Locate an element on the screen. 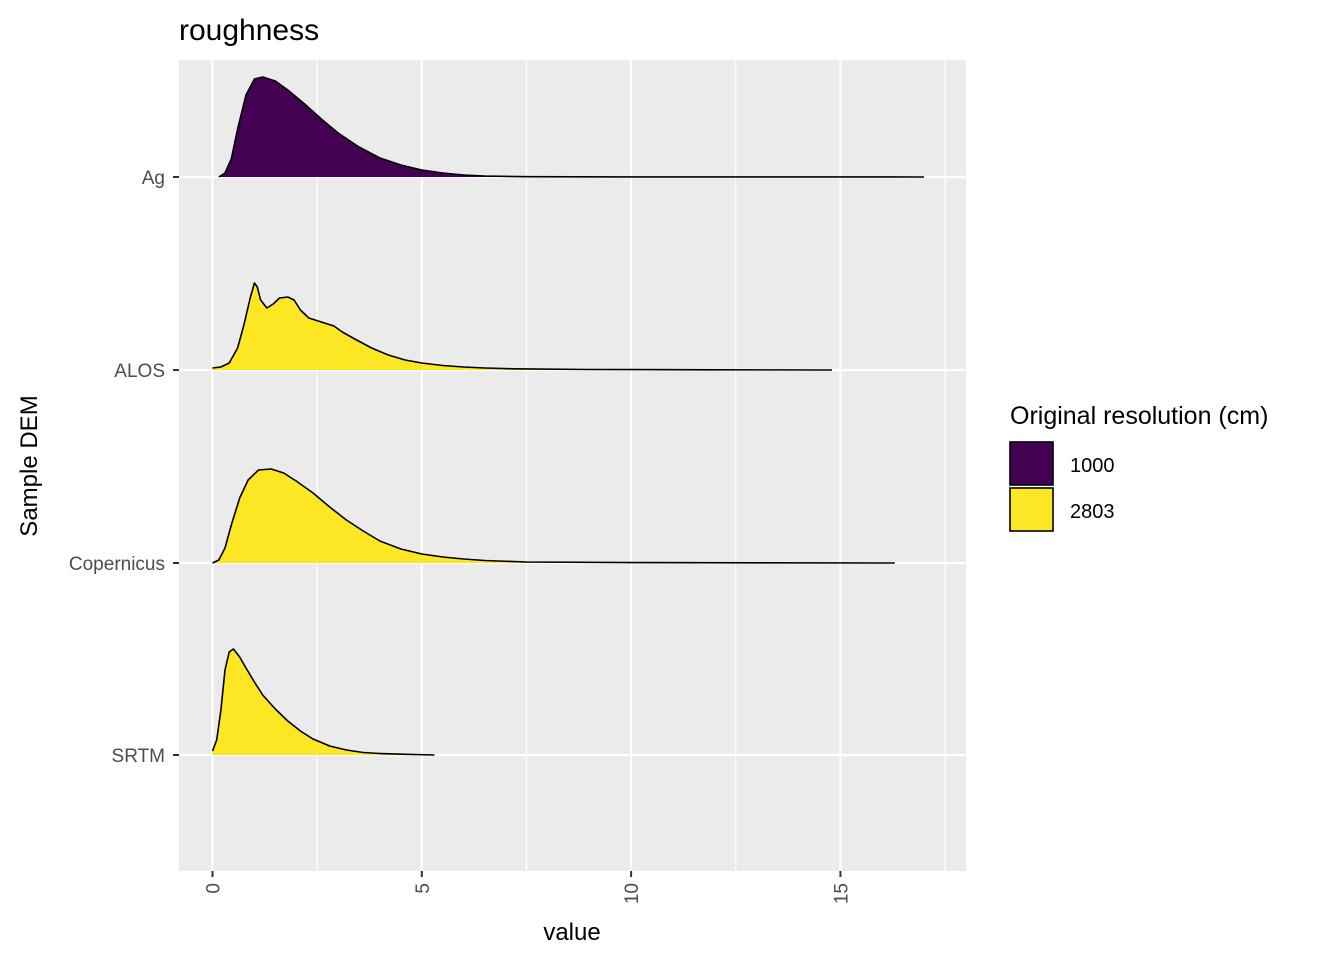  density-line-copernicus is located at coordinates (553, 516).